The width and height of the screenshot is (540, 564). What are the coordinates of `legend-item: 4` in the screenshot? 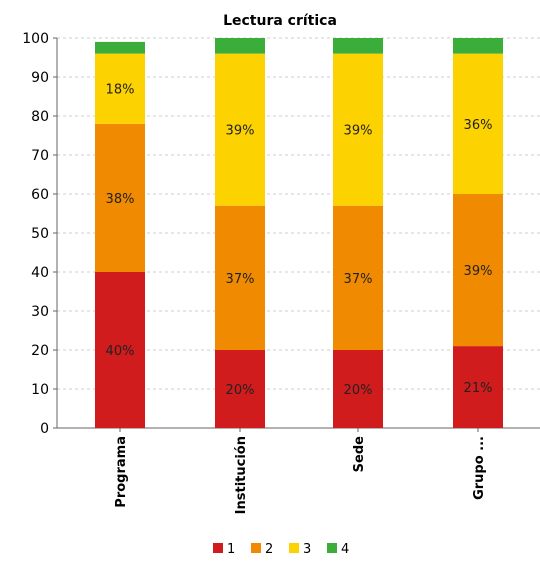 It's located at (338, 549).